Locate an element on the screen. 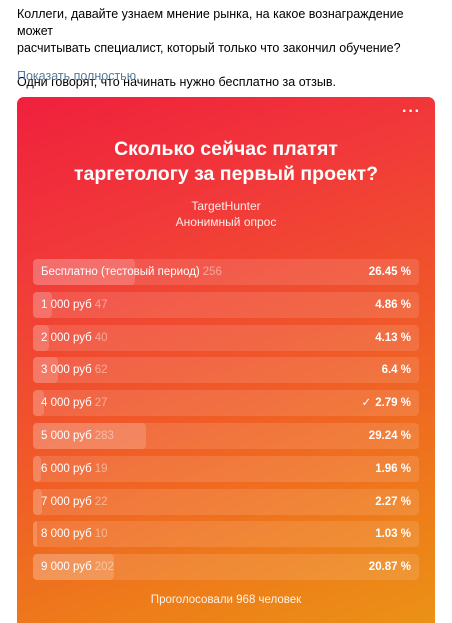 The height and width of the screenshot is (623, 452). poll-option-percent: 6.4 % is located at coordinates (396, 370).